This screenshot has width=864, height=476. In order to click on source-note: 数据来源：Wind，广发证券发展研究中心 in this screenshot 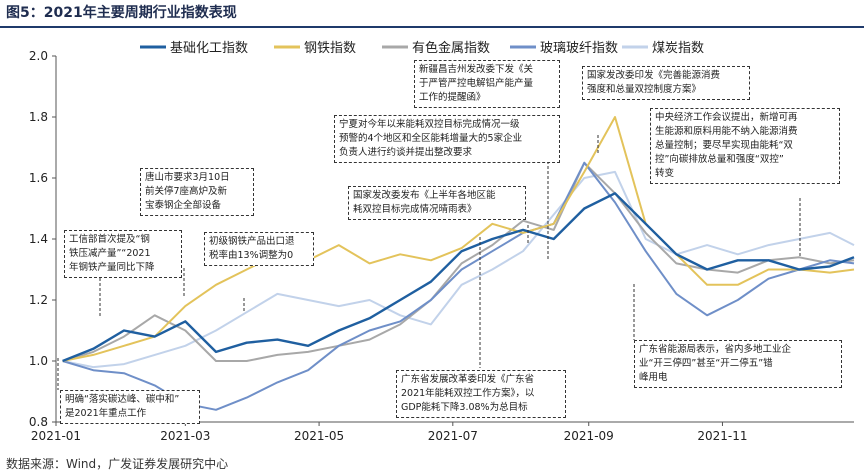, I will do `click(117, 464)`.